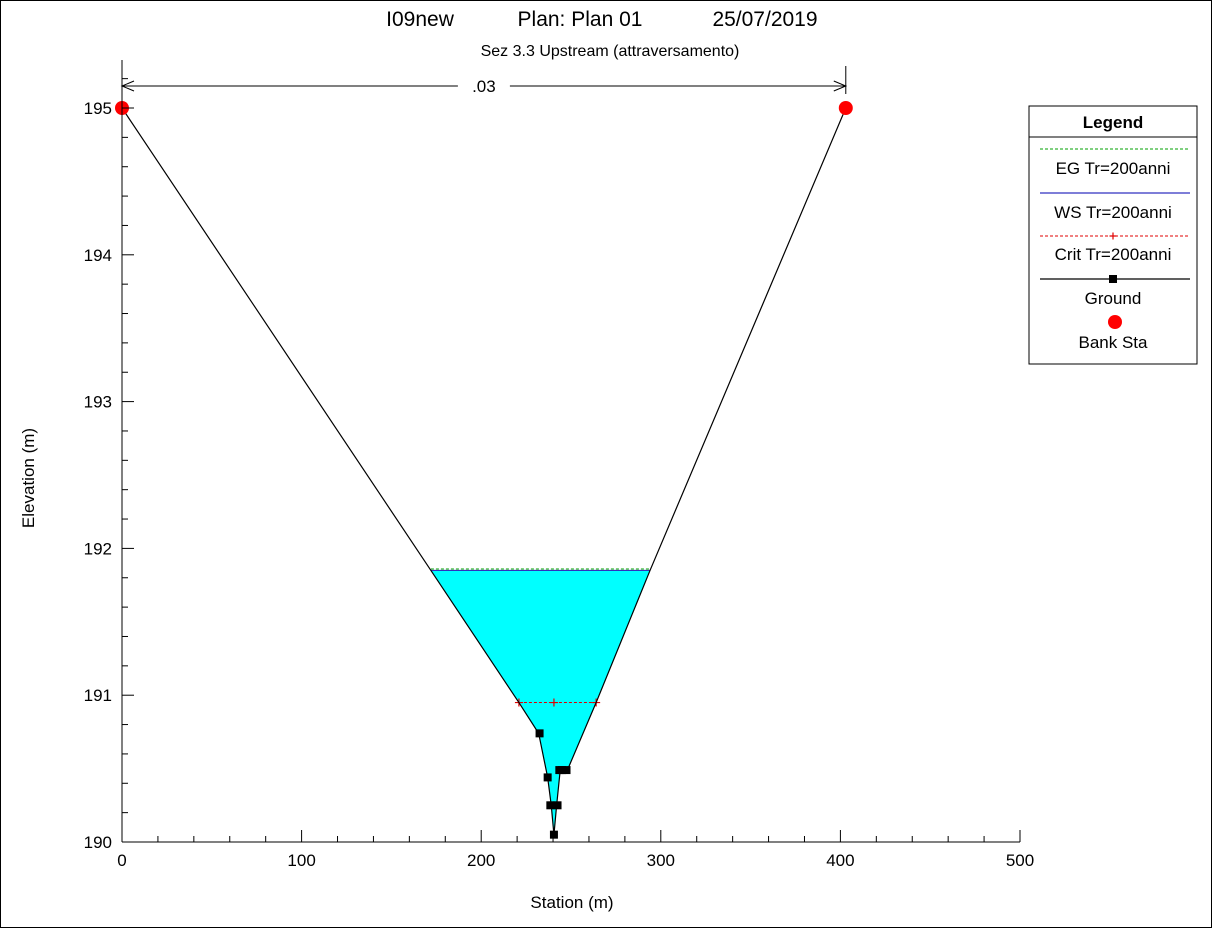 Image resolution: width=1212 pixels, height=928 pixels. Describe the element at coordinates (420, 19) in the screenshot. I see `title-project: I09new` at that location.